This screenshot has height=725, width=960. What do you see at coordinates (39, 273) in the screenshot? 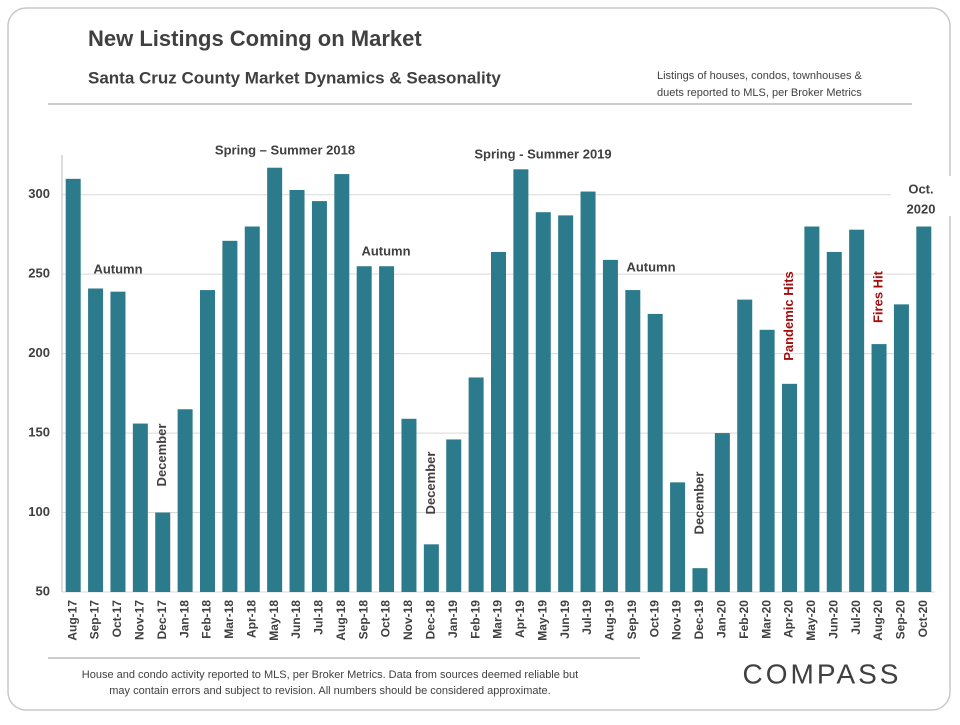
I see `y-tick-label: 250` at bounding box center [39, 273].